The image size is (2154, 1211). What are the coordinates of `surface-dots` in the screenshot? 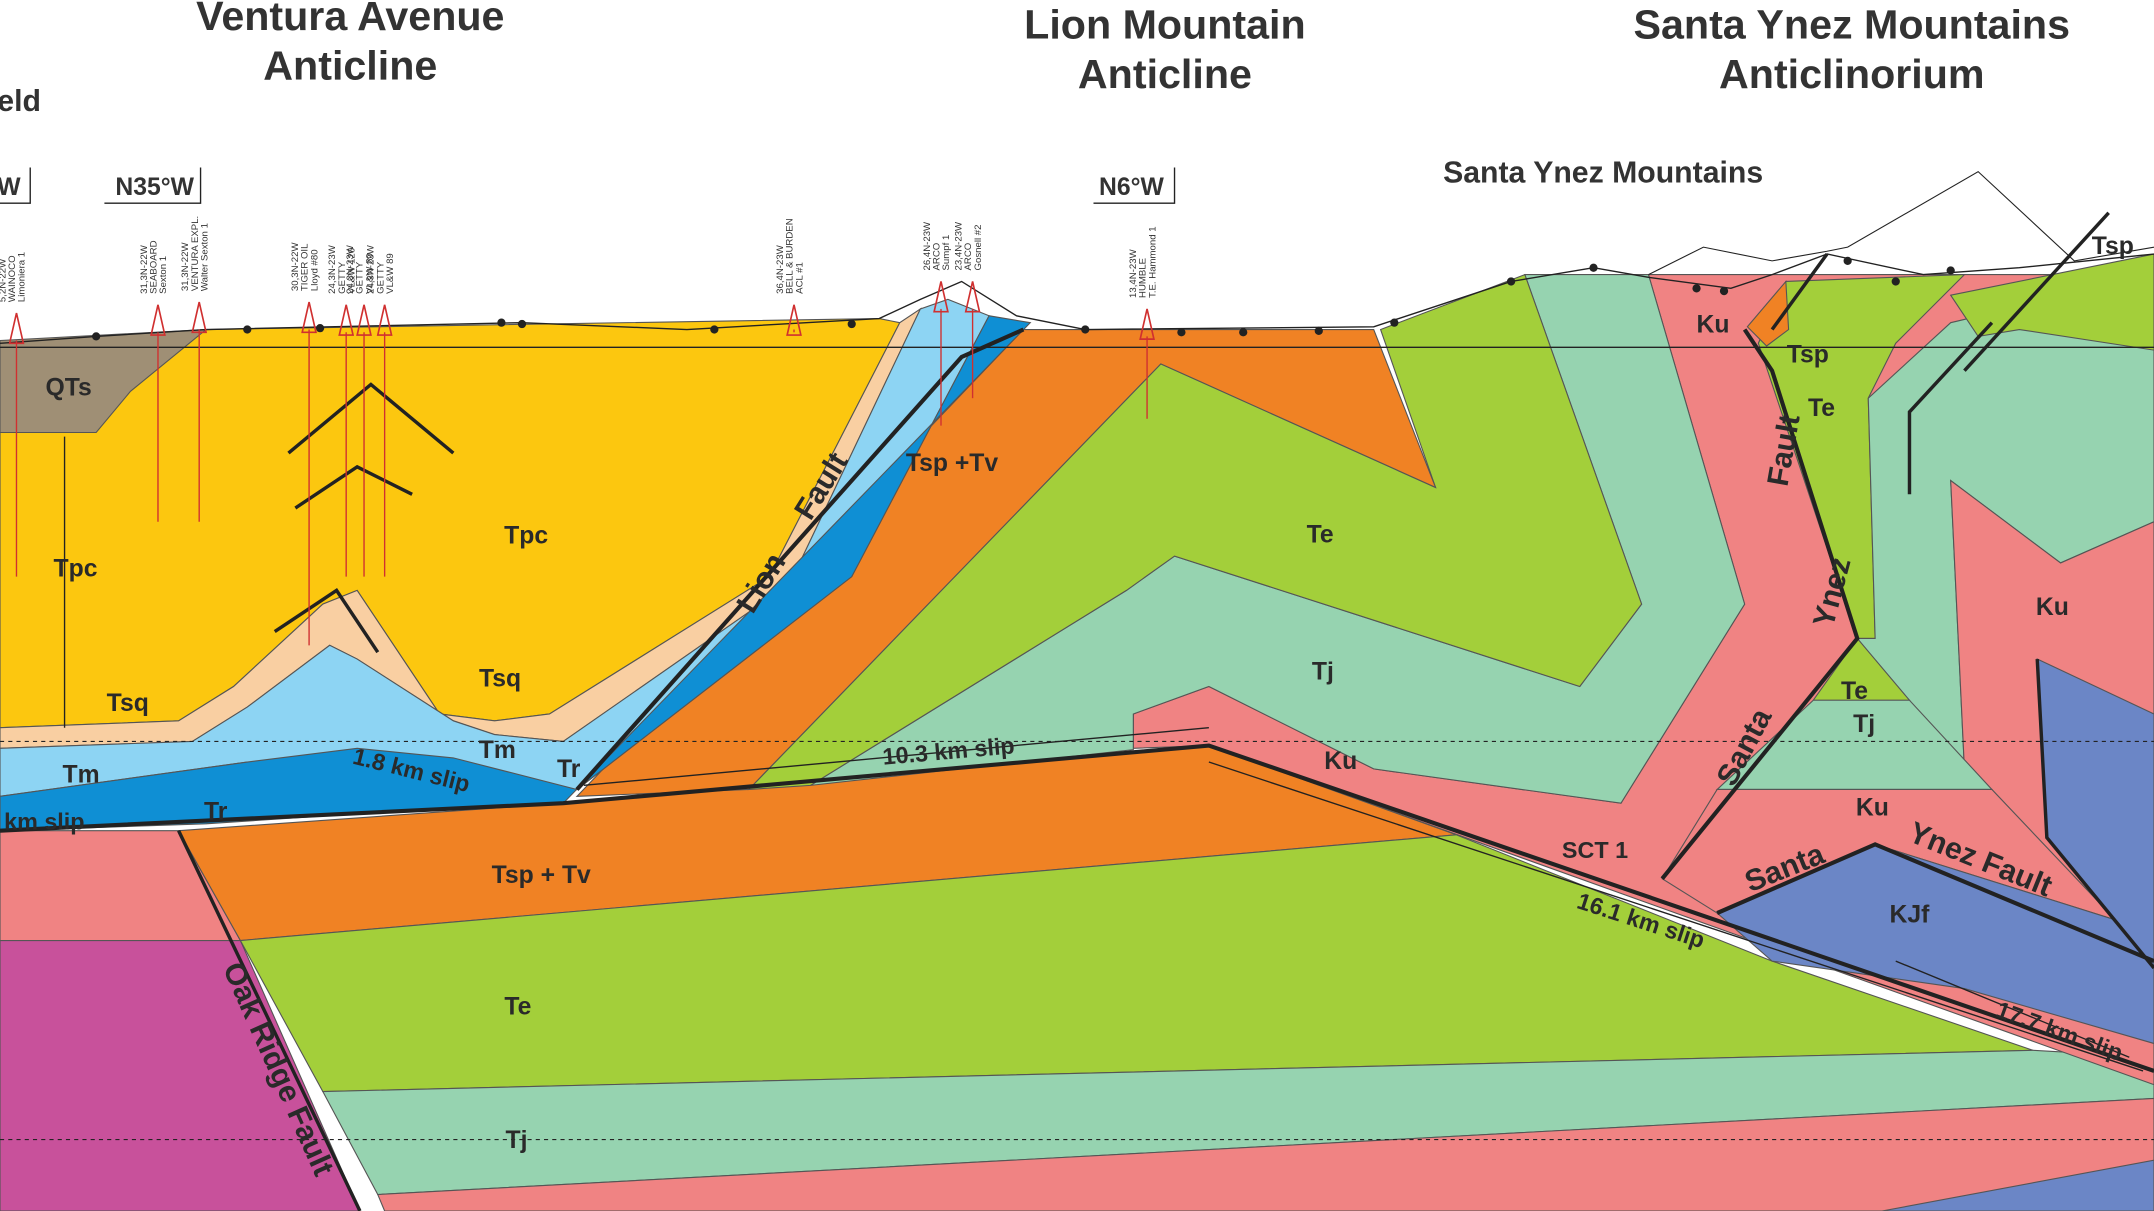 It's located at (1023, 298).